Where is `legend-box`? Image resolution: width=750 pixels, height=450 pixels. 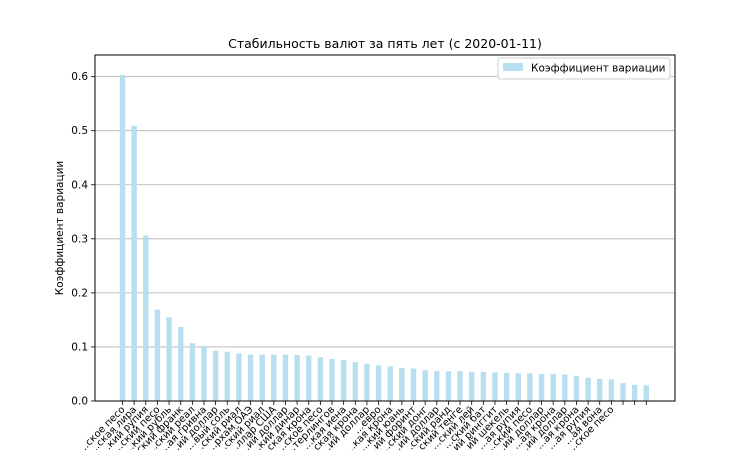 legend-box is located at coordinates (584, 68).